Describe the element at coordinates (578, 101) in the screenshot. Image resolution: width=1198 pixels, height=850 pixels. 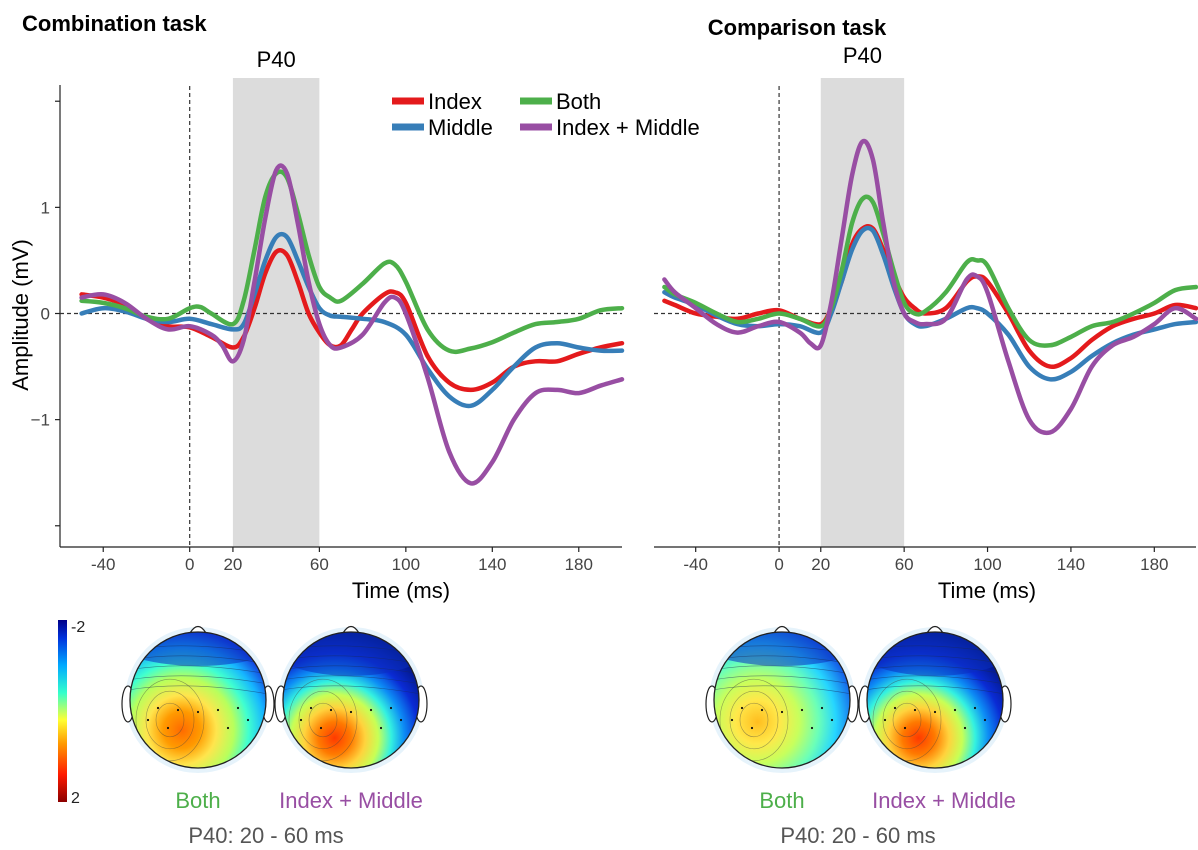
I see `legend-label: Both` at that location.